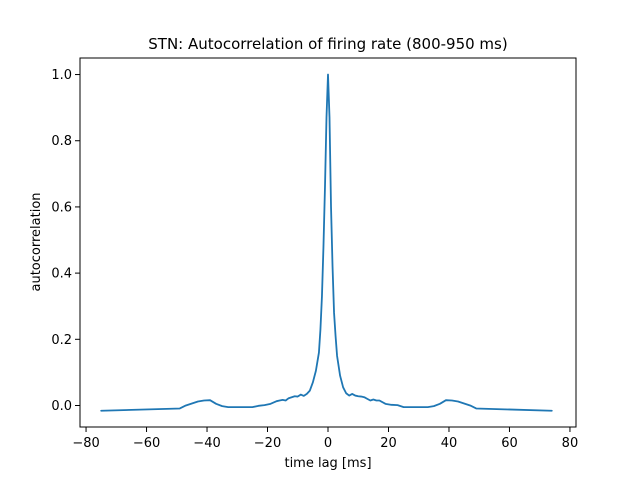 The height and width of the screenshot is (484, 640). Describe the element at coordinates (388, 443) in the screenshot. I see `x-tick-label: 20` at that location.